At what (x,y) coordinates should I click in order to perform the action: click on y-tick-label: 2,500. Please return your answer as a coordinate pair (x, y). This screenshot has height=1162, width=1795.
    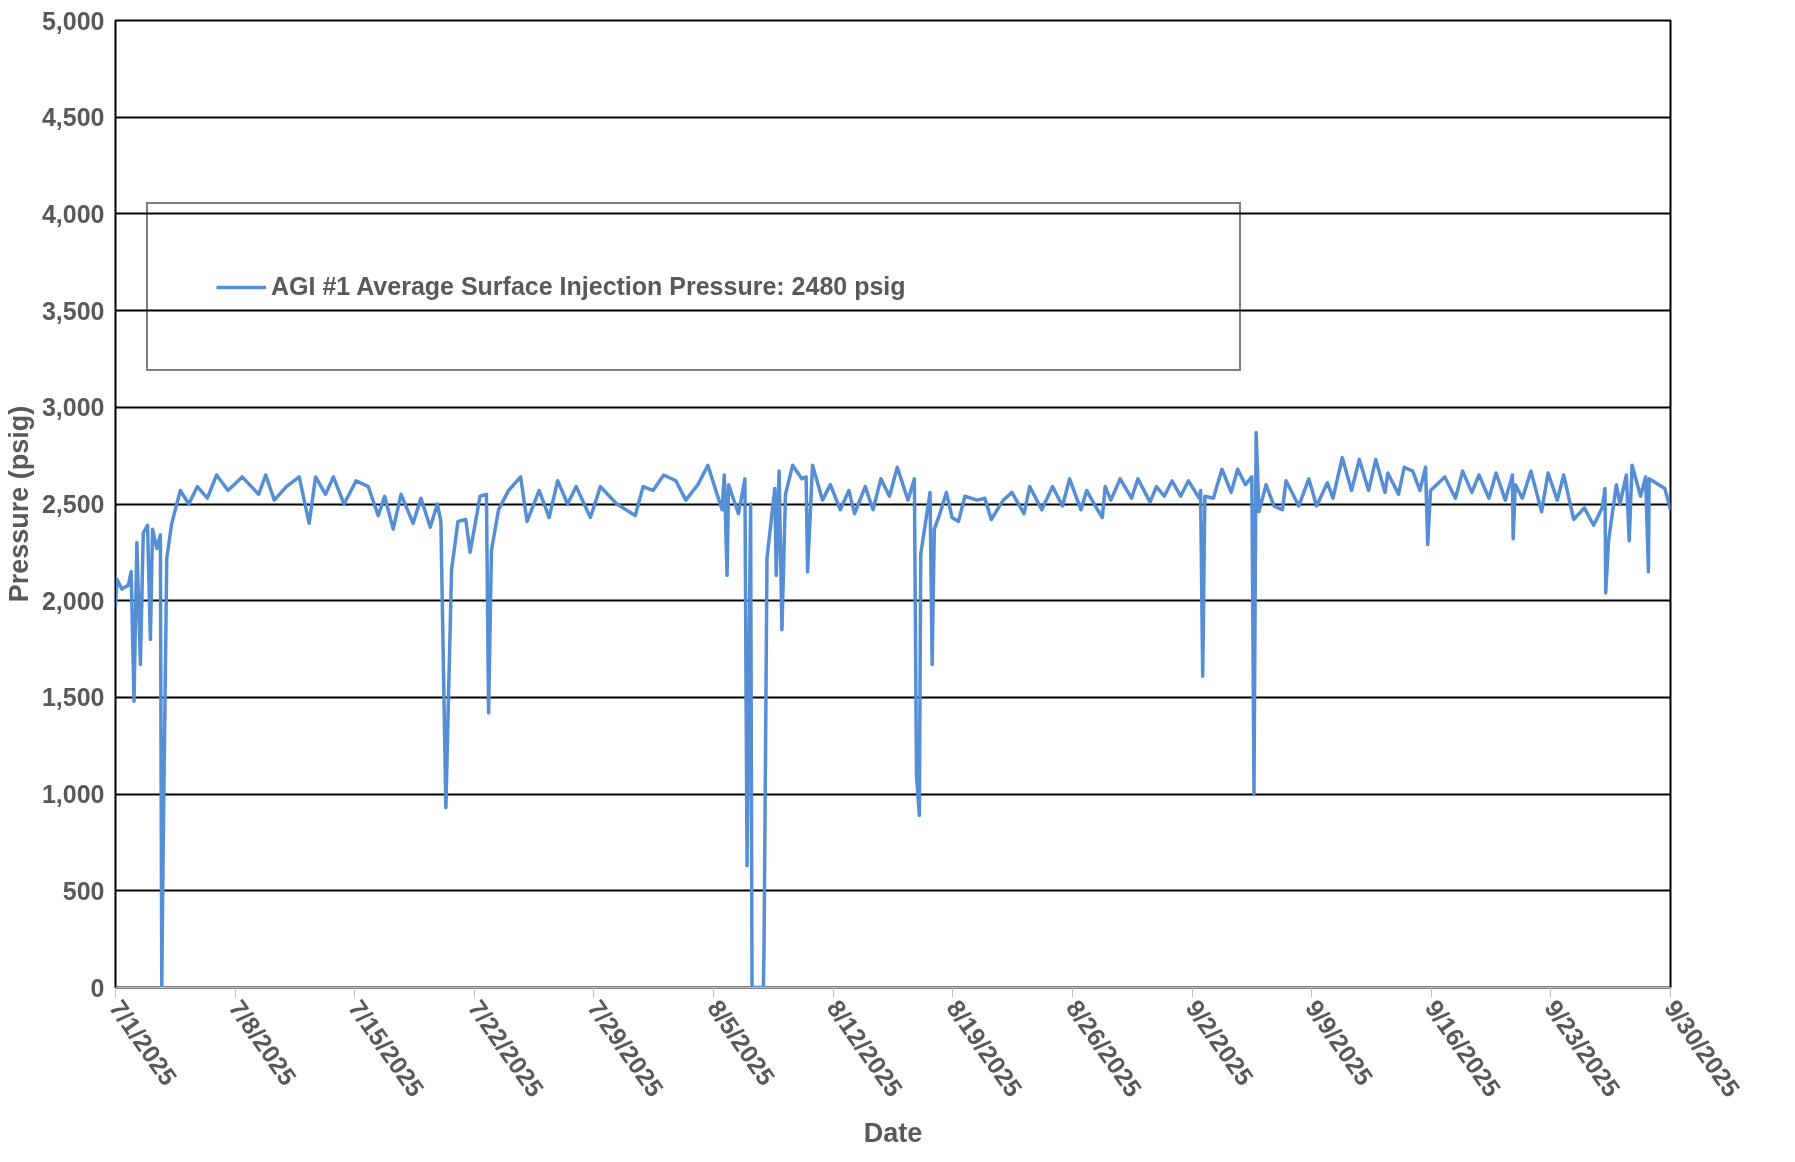
    Looking at the image, I should click on (73, 504).